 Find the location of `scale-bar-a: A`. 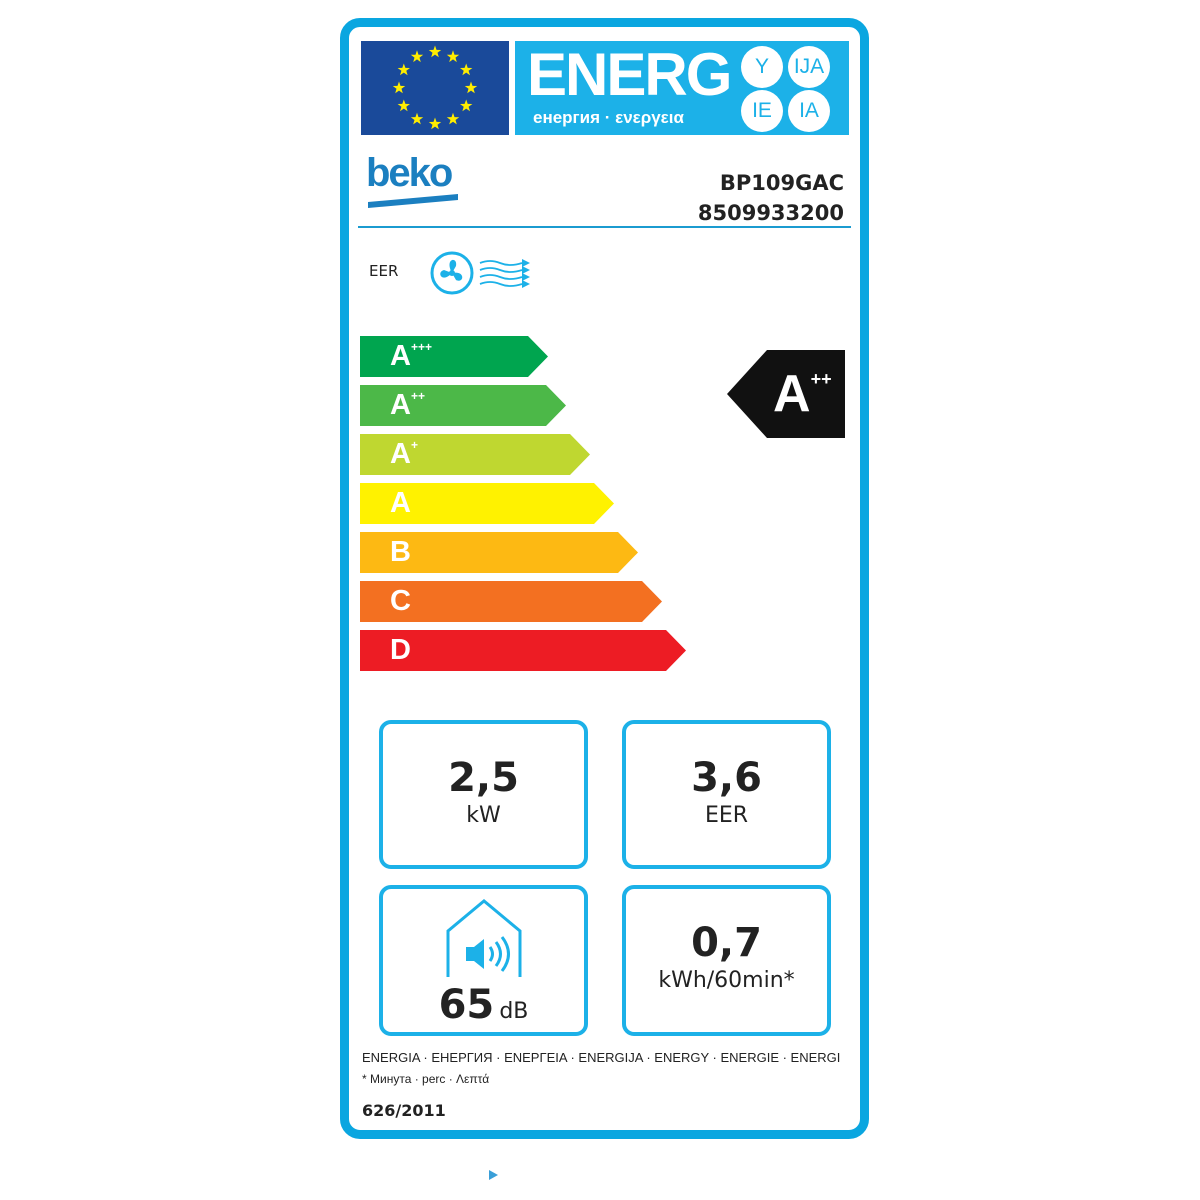

scale-bar-a: A is located at coordinates (487, 503).